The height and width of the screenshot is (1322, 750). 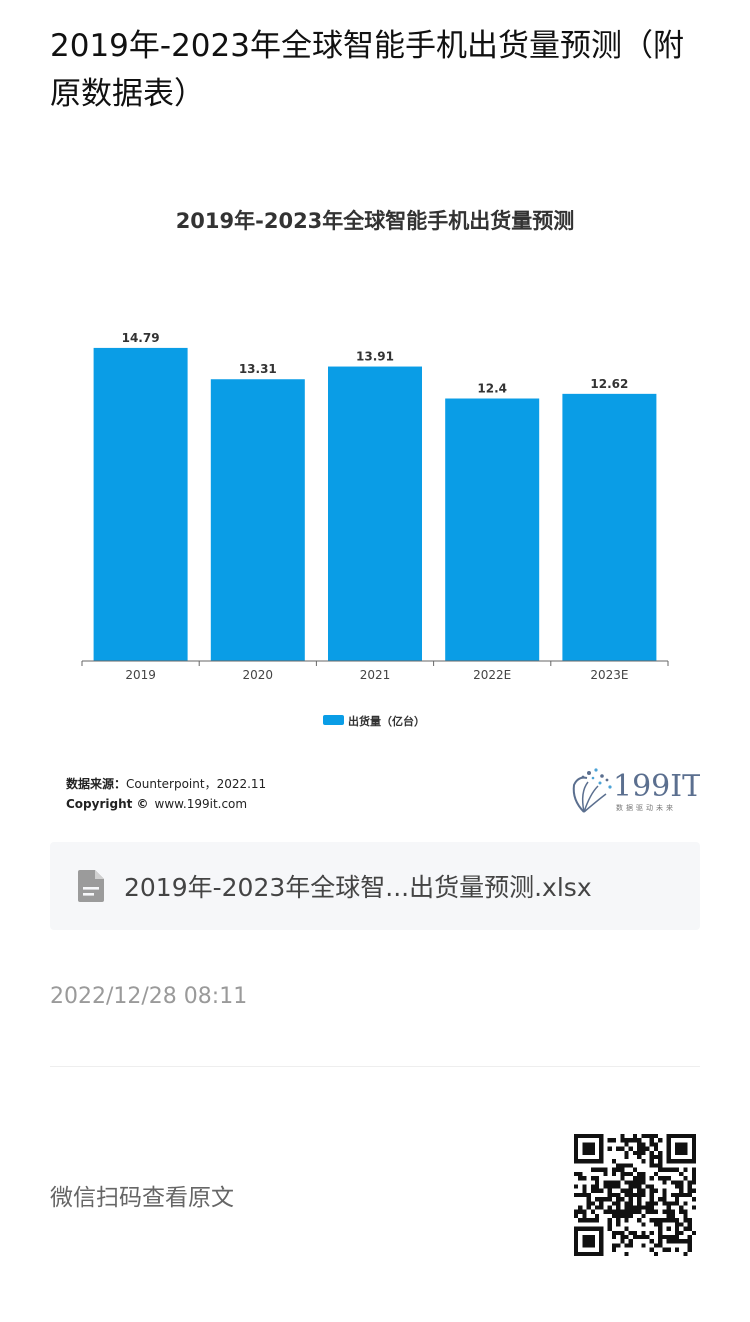 I want to click on legend: 出货量（亿台）, so click(x=374, y=721).